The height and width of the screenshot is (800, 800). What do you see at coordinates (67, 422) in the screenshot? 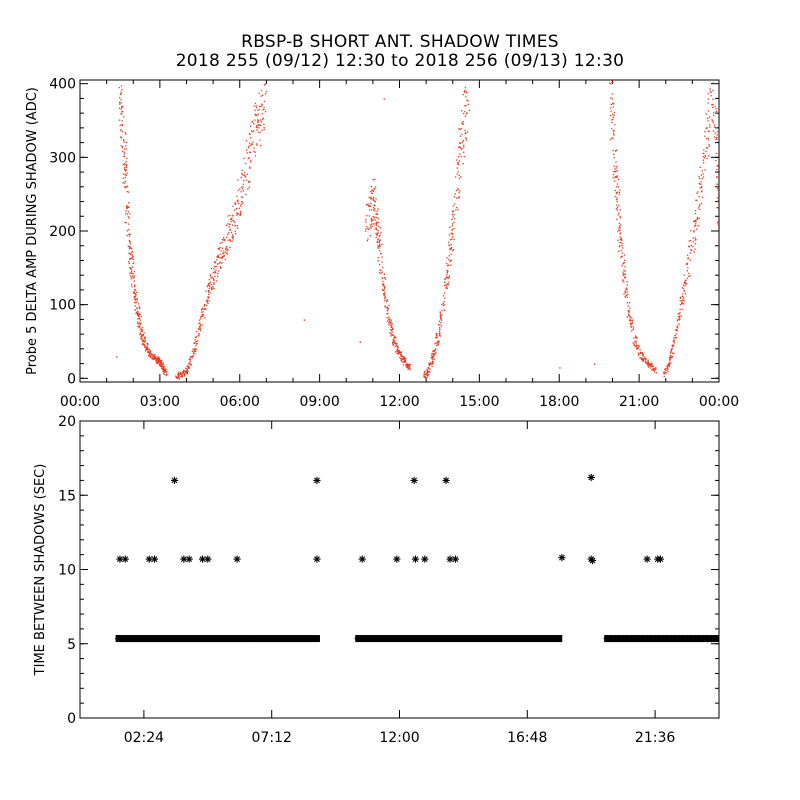
I see `y-tick-label: 20` at bounding box center [67, 422].